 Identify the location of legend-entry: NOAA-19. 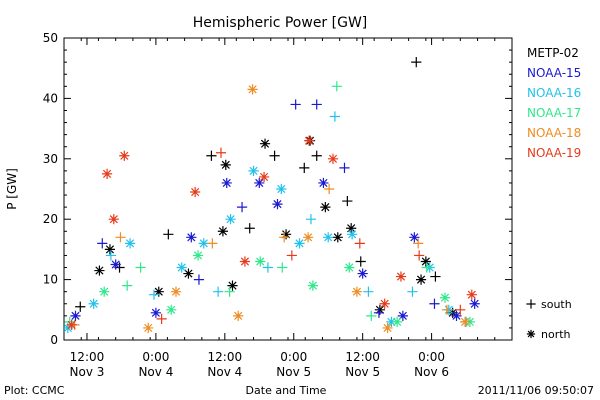
(554, 153).